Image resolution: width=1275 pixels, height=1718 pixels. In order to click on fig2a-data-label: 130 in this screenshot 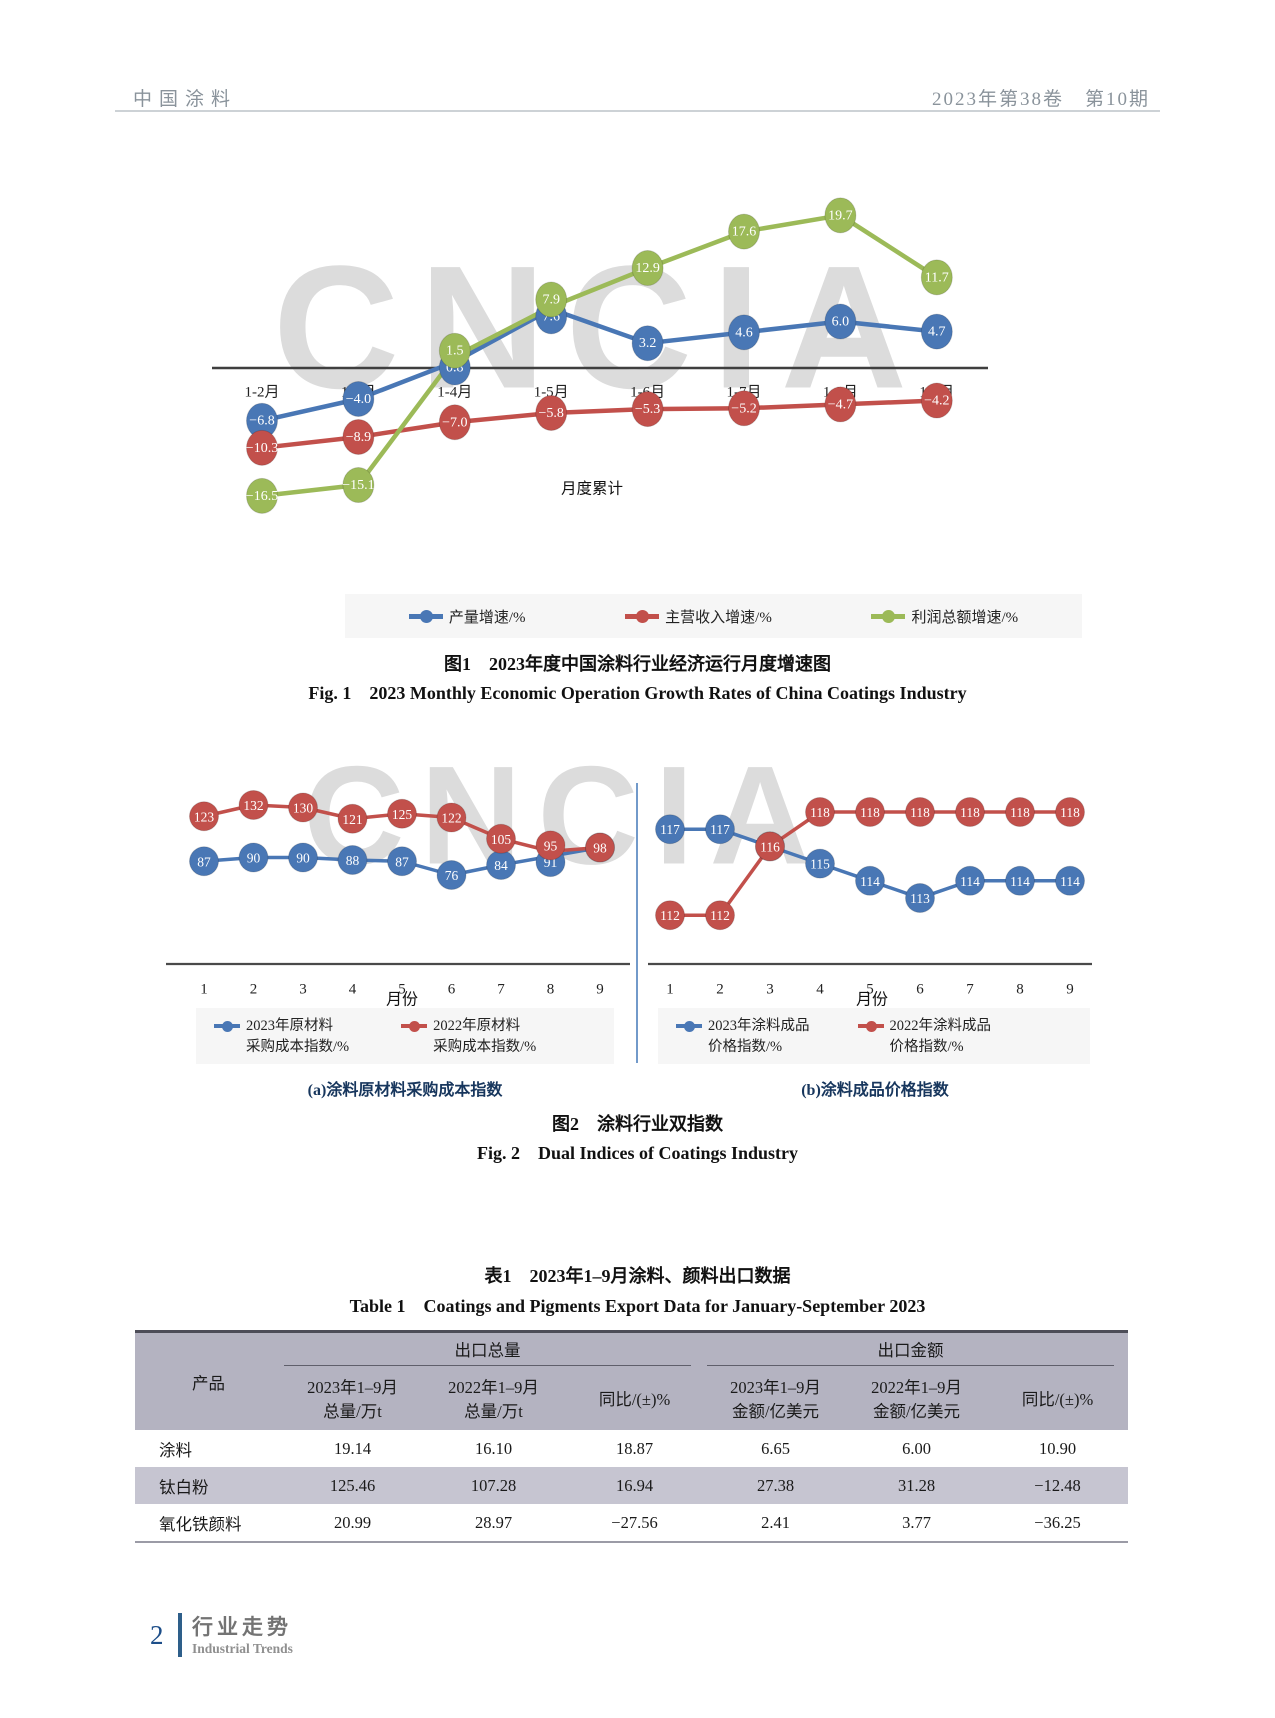, I will do `click(303, 808)`.